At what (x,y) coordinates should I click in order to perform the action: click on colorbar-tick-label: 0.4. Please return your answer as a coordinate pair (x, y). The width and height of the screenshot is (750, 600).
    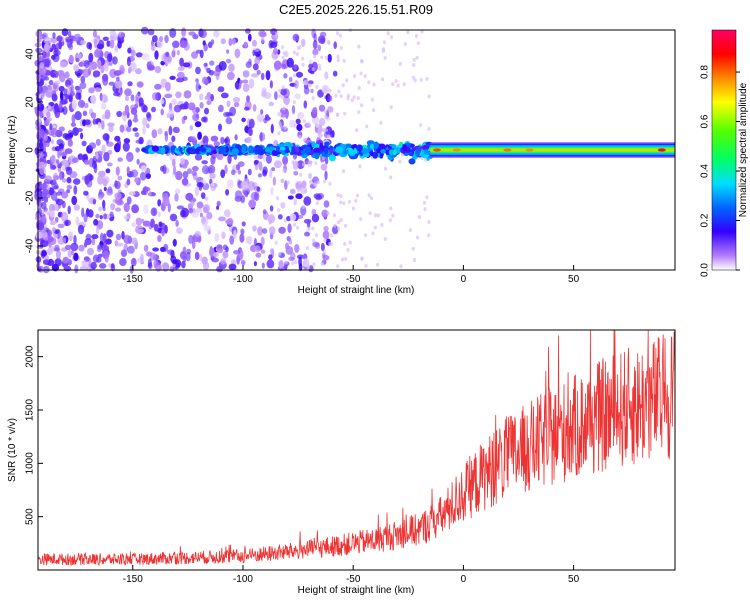
    Looking at the image, I should click on (705, 171).